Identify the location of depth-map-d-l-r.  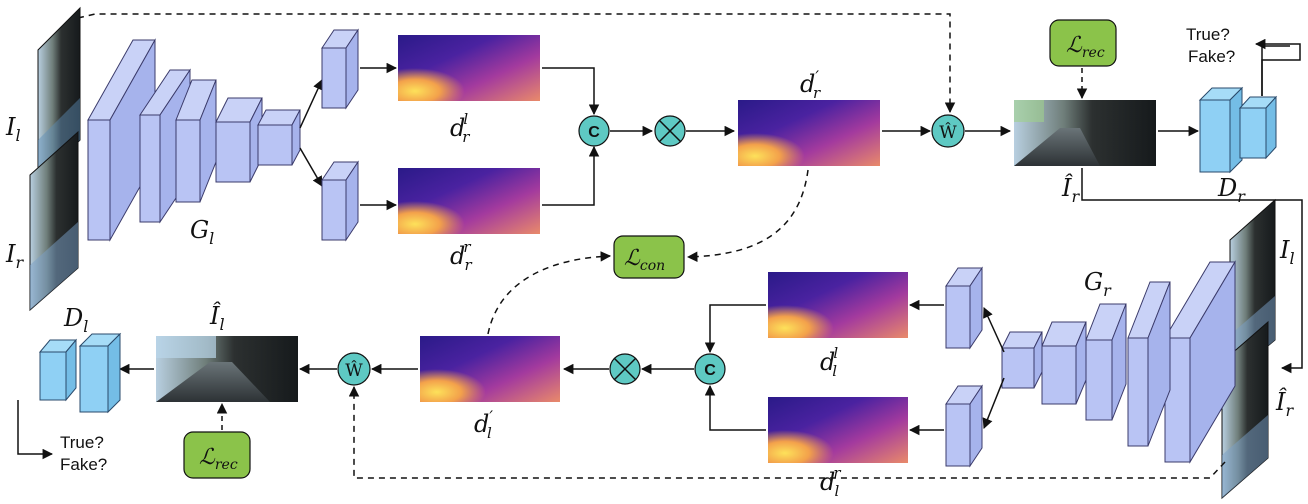
(838, 430).